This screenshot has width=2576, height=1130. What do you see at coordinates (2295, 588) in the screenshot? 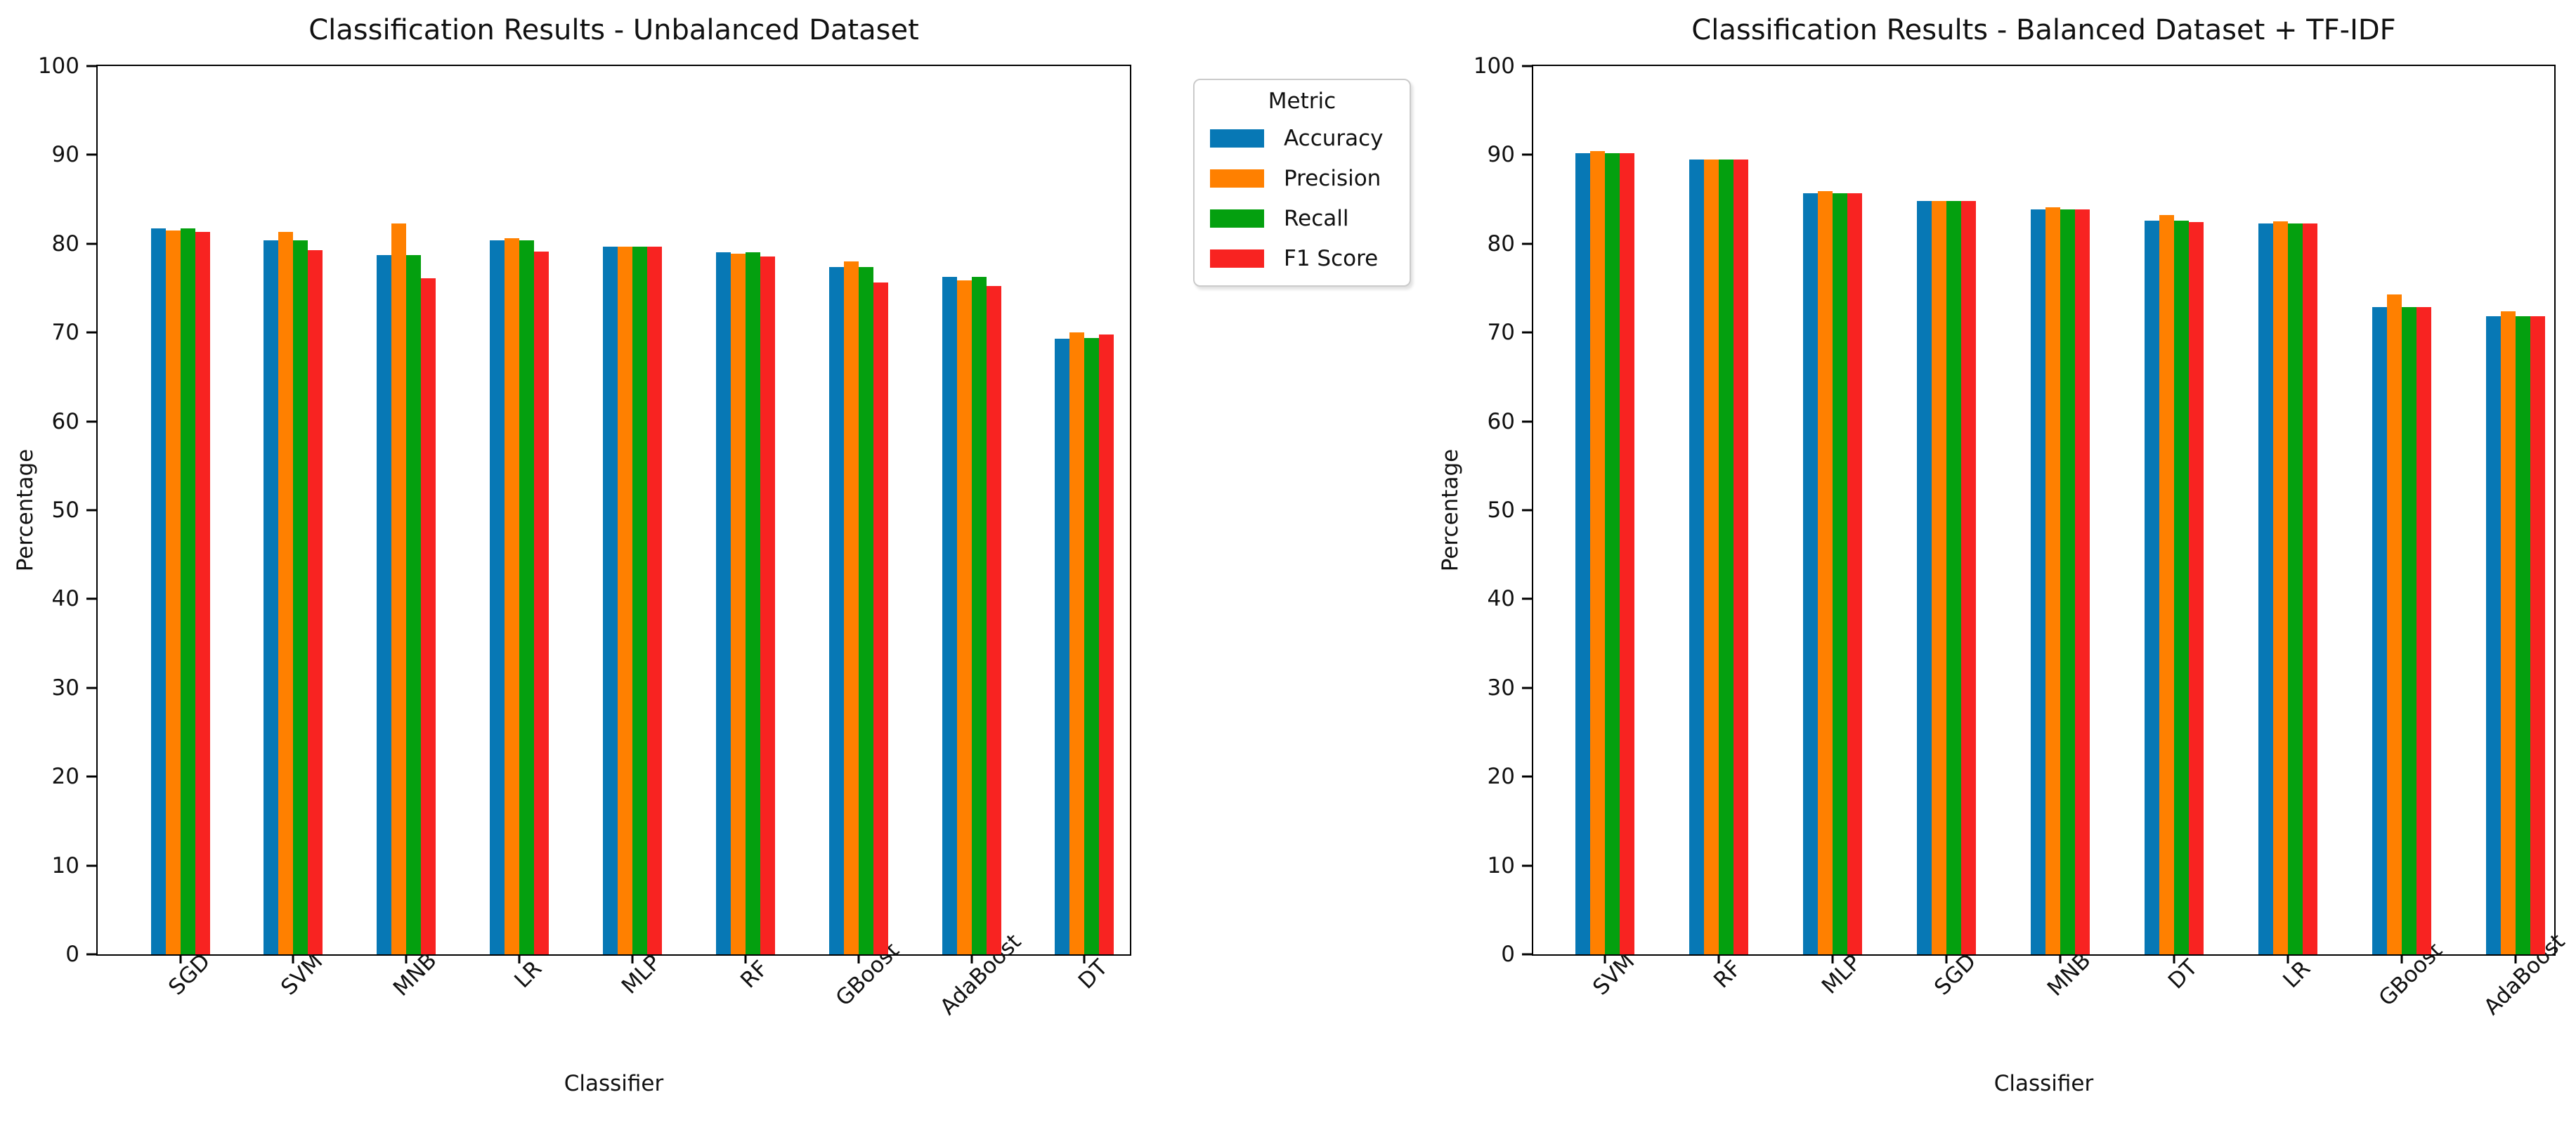
I see `bar-recall-lr` at bounding box center [2295, 588].